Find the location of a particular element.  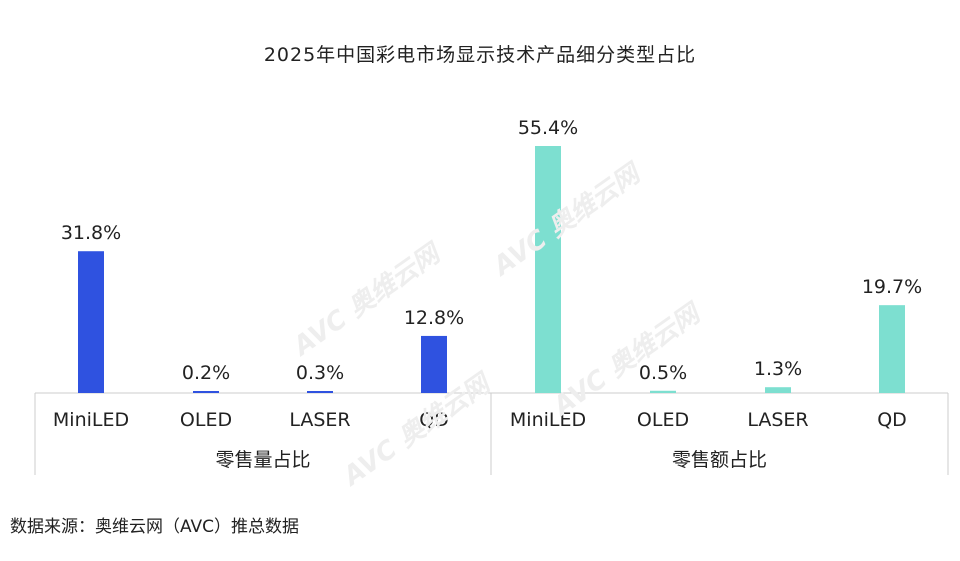

data-label: 1.3% is located at coordinates (778, 369).